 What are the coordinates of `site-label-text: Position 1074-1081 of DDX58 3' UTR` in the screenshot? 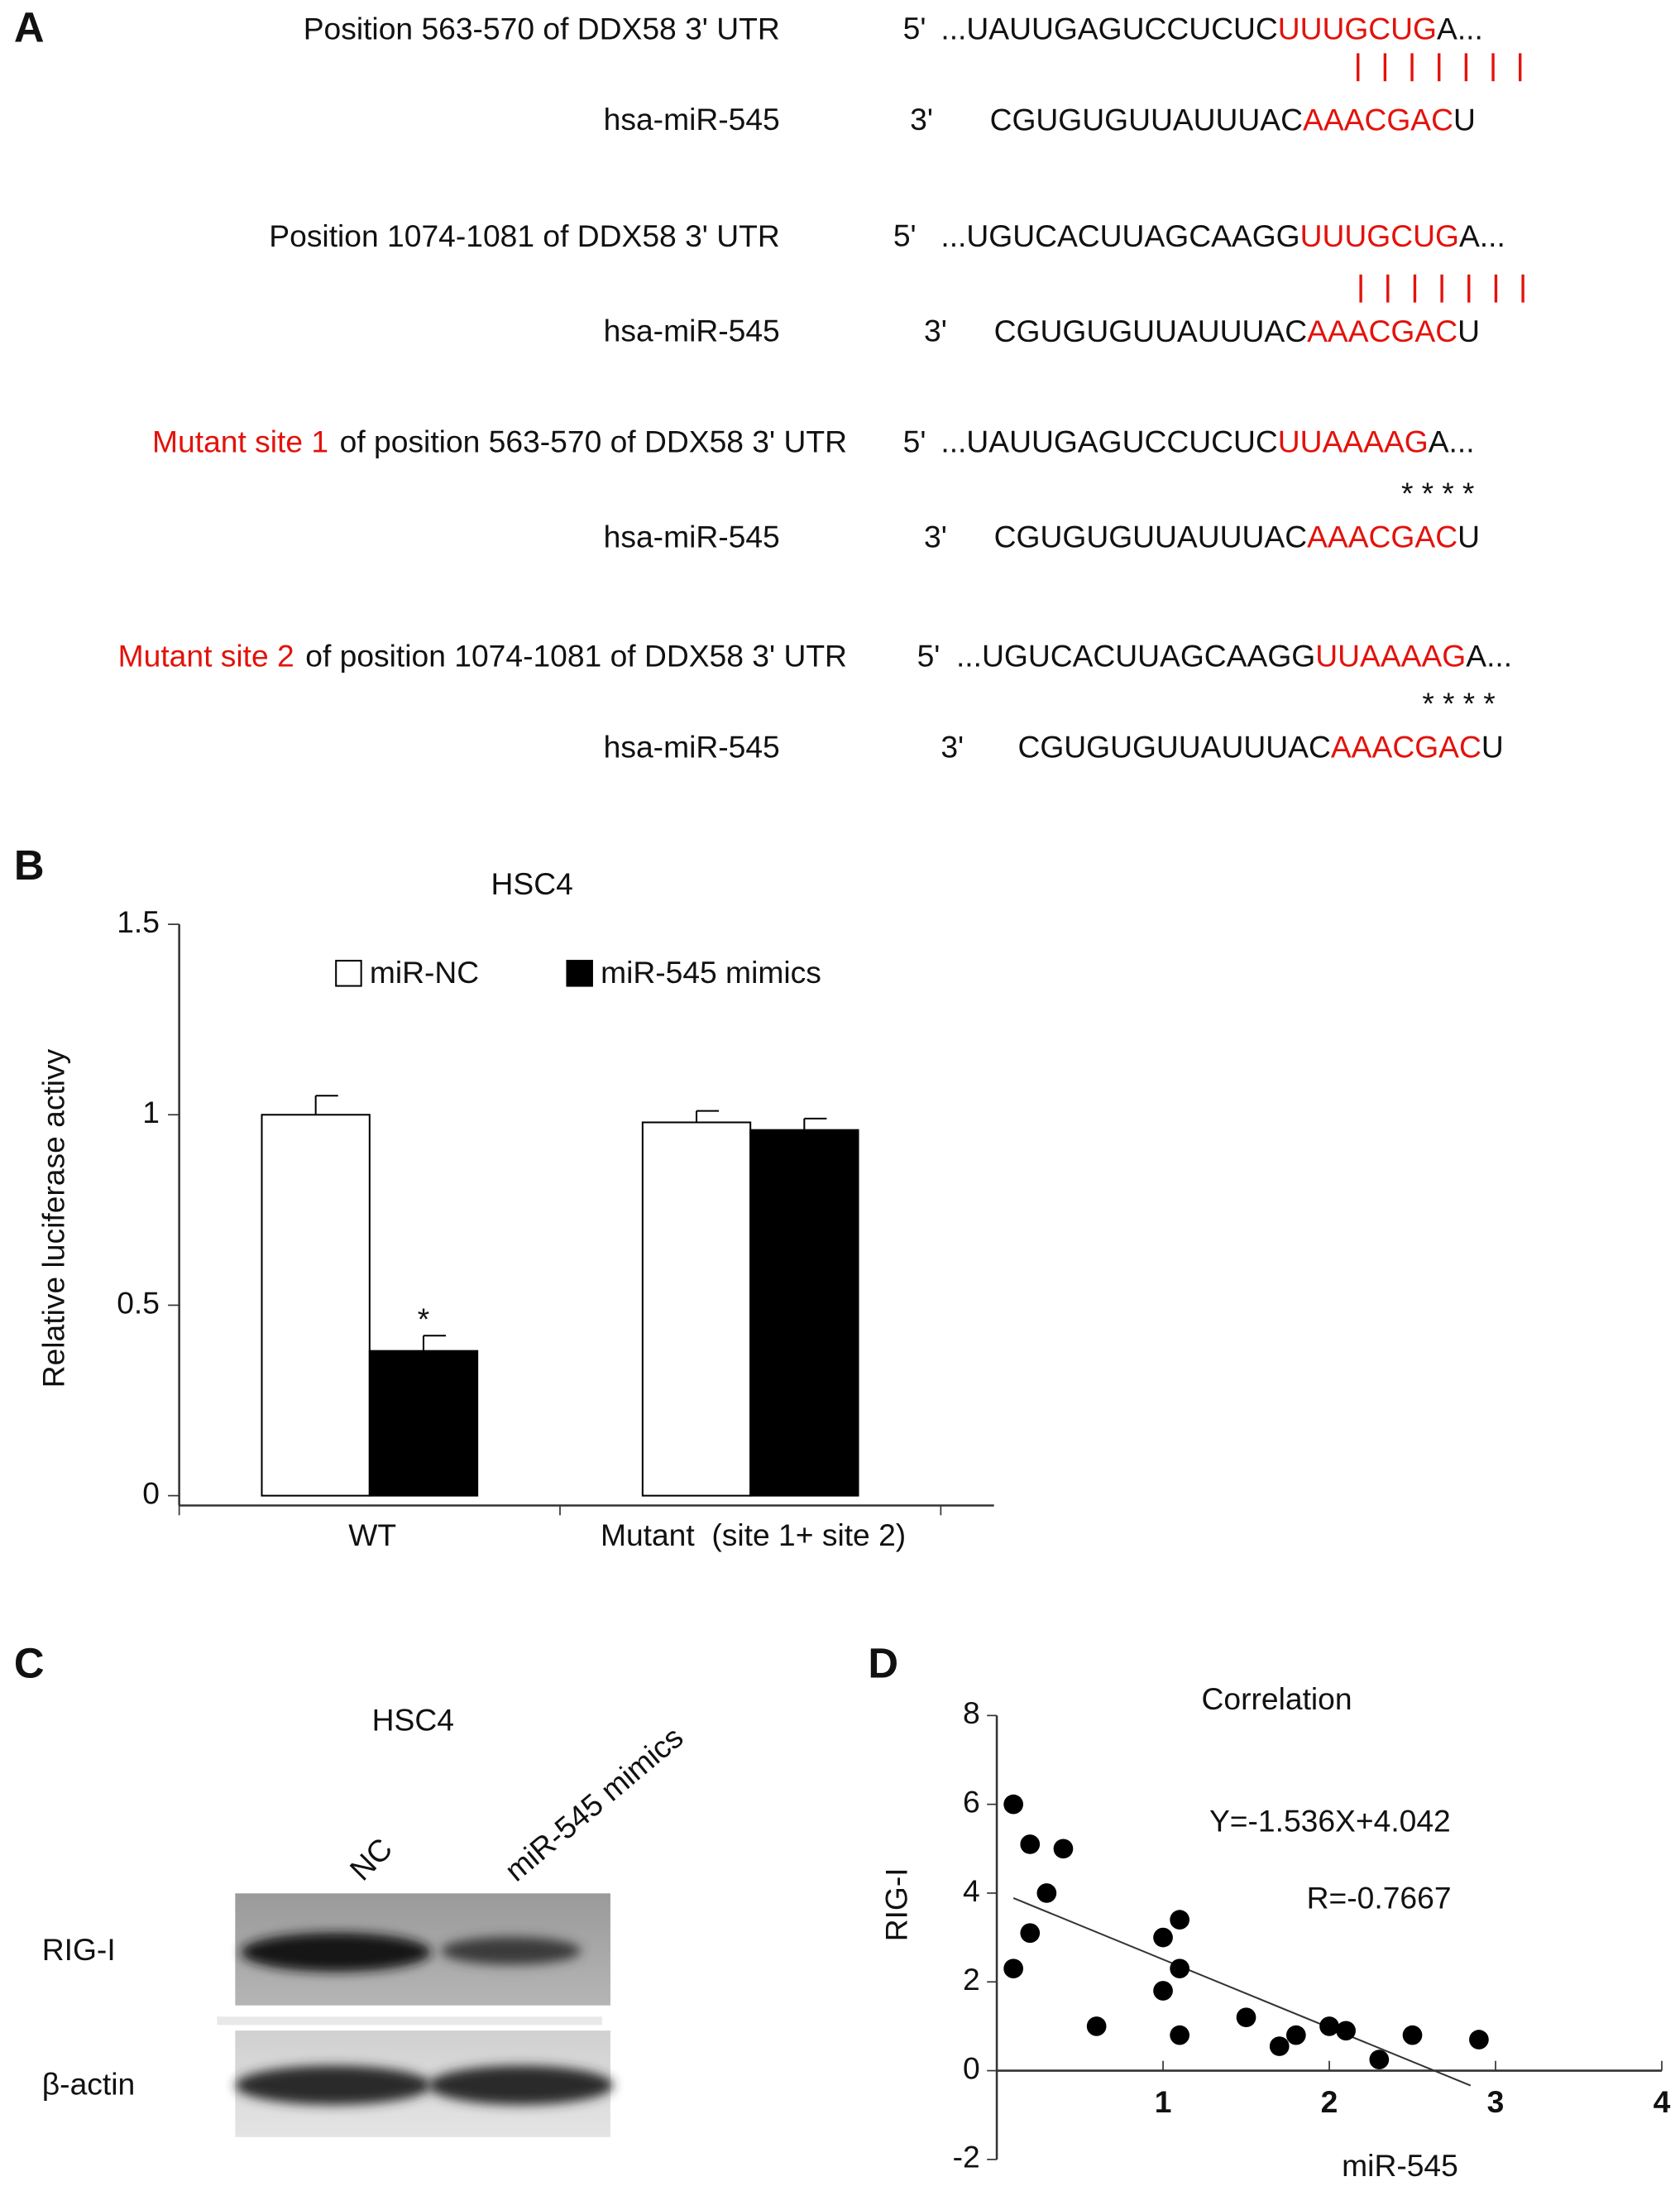 It's located at (524, 235).